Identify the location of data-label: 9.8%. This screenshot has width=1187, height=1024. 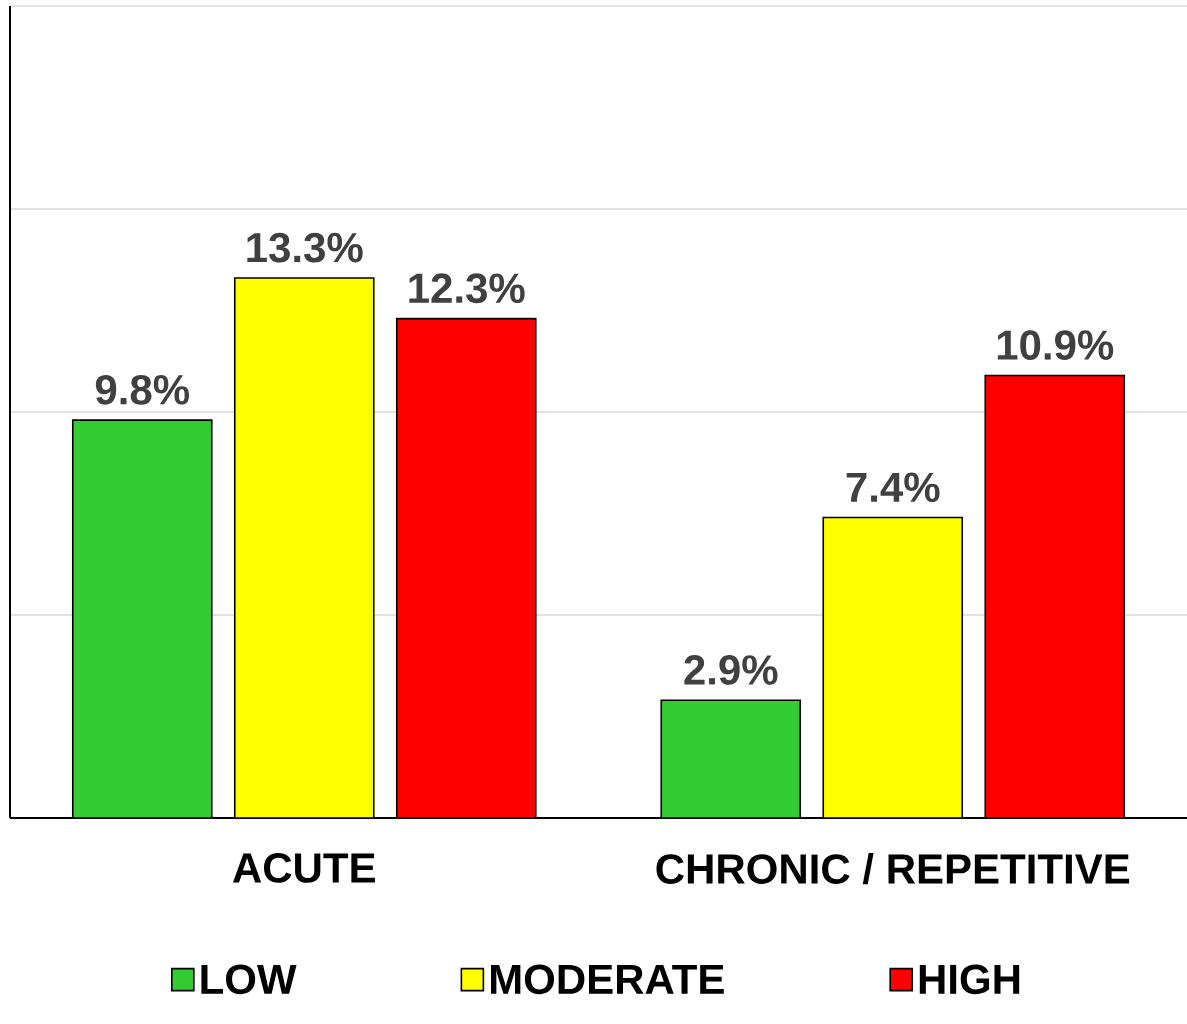
(142, 389).